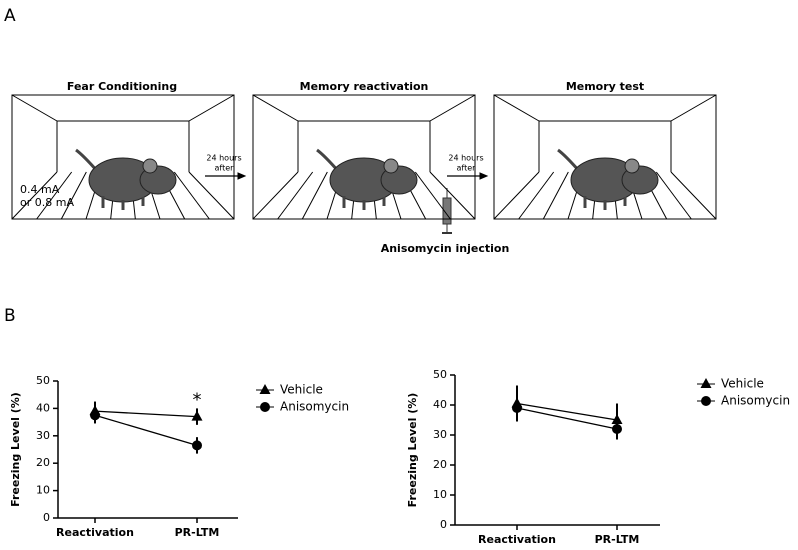  I want to click on syringe, so click(447, 211).